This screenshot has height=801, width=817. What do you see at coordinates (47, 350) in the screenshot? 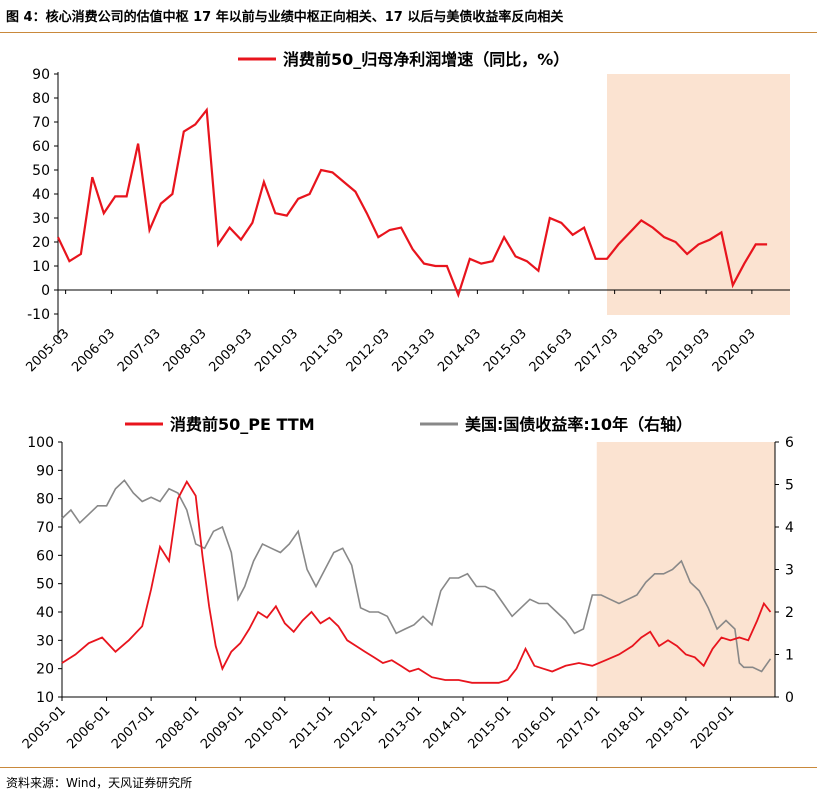
I see `x-tick-label: 2005-03` at bounding box center [47, 350].